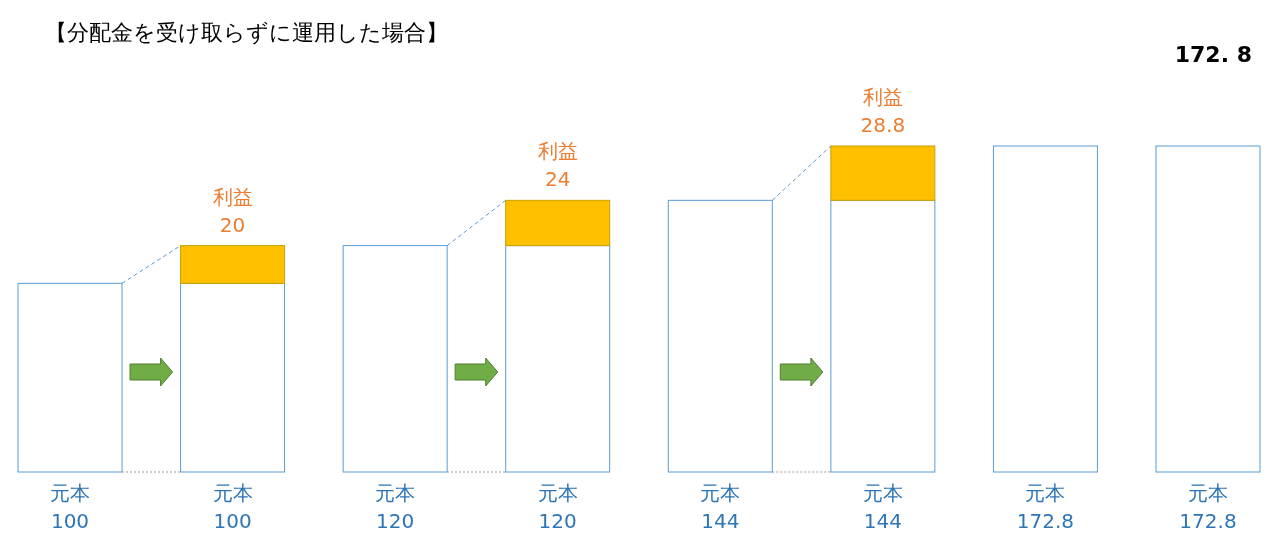 This screenshot has width=1280, height=542. I want to click on data-label: 24, so click(557, 179).